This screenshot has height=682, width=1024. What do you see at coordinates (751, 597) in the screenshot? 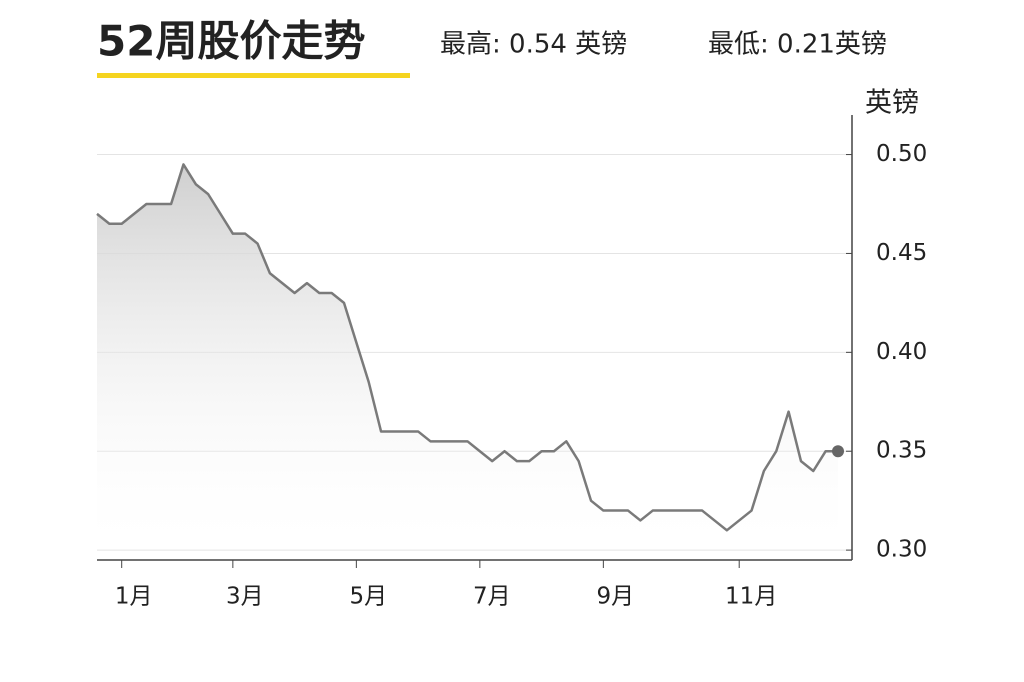
I see `x-tick-label: 11月` at bounding box center [751, 597].